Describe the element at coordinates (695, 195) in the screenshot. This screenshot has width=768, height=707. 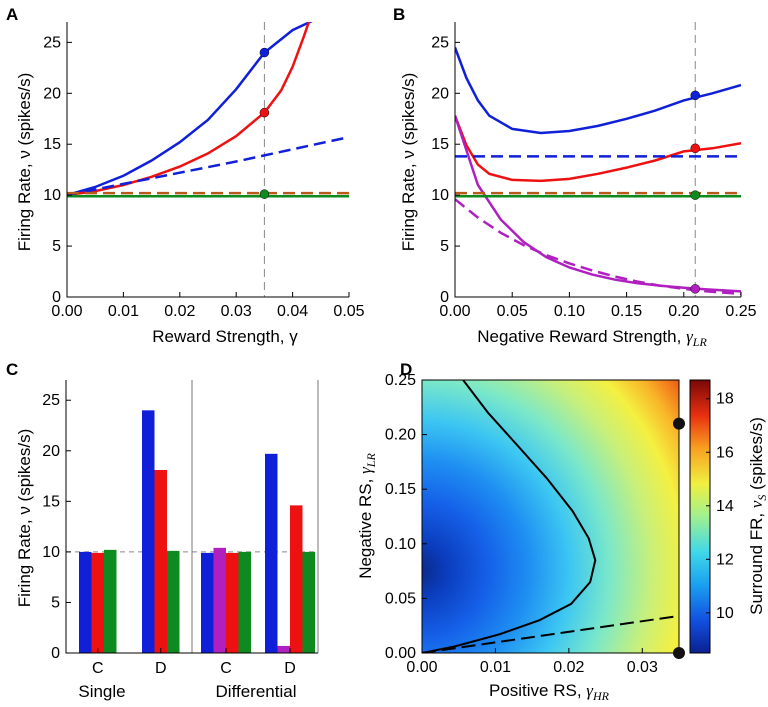
I see `panel-b-point-green` at that location.